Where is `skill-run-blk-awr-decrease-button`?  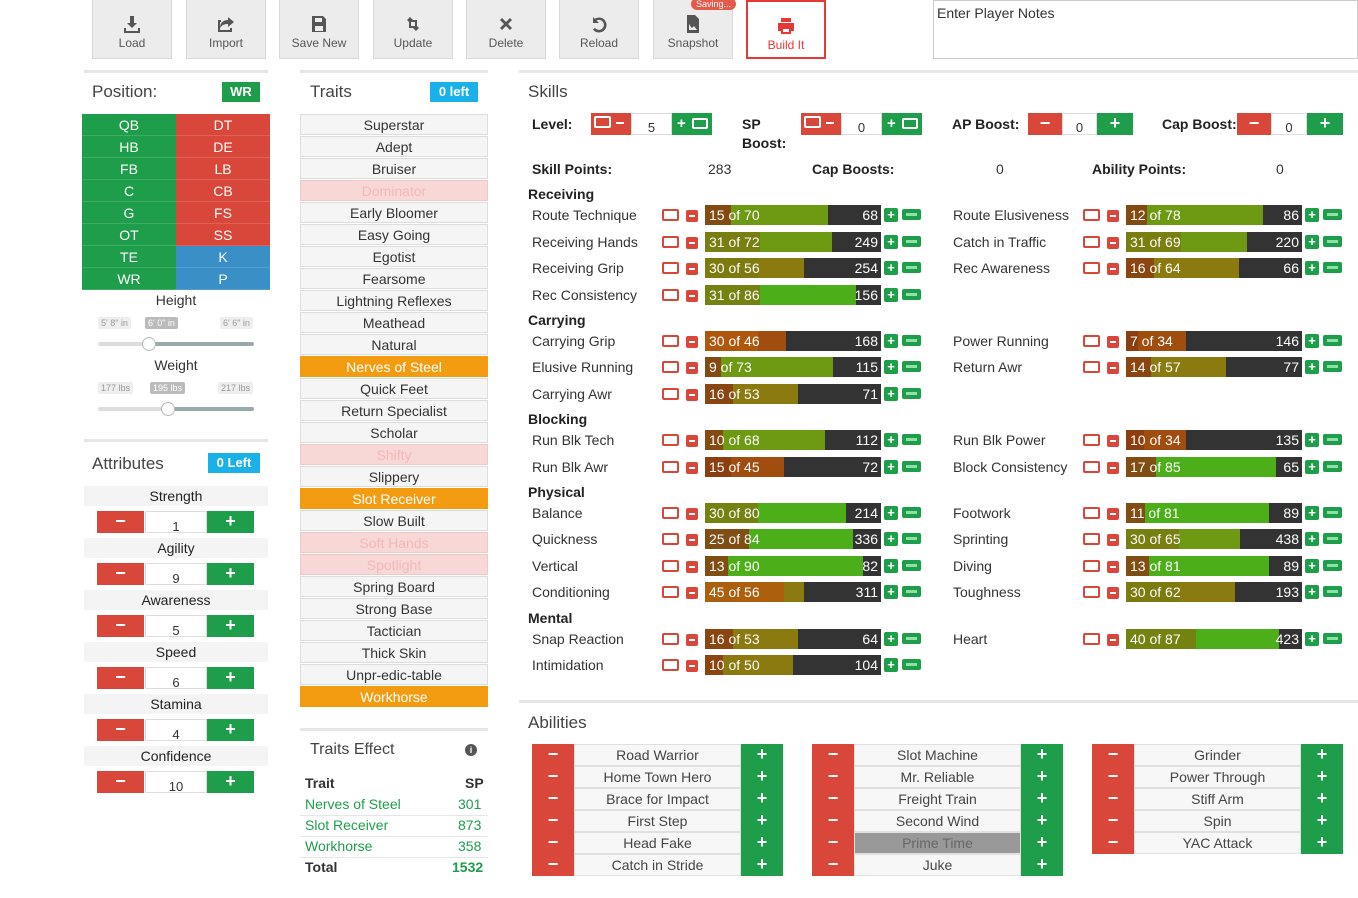
skill-run-blk-awr-decrease-button is located at coordinates (692, 468).